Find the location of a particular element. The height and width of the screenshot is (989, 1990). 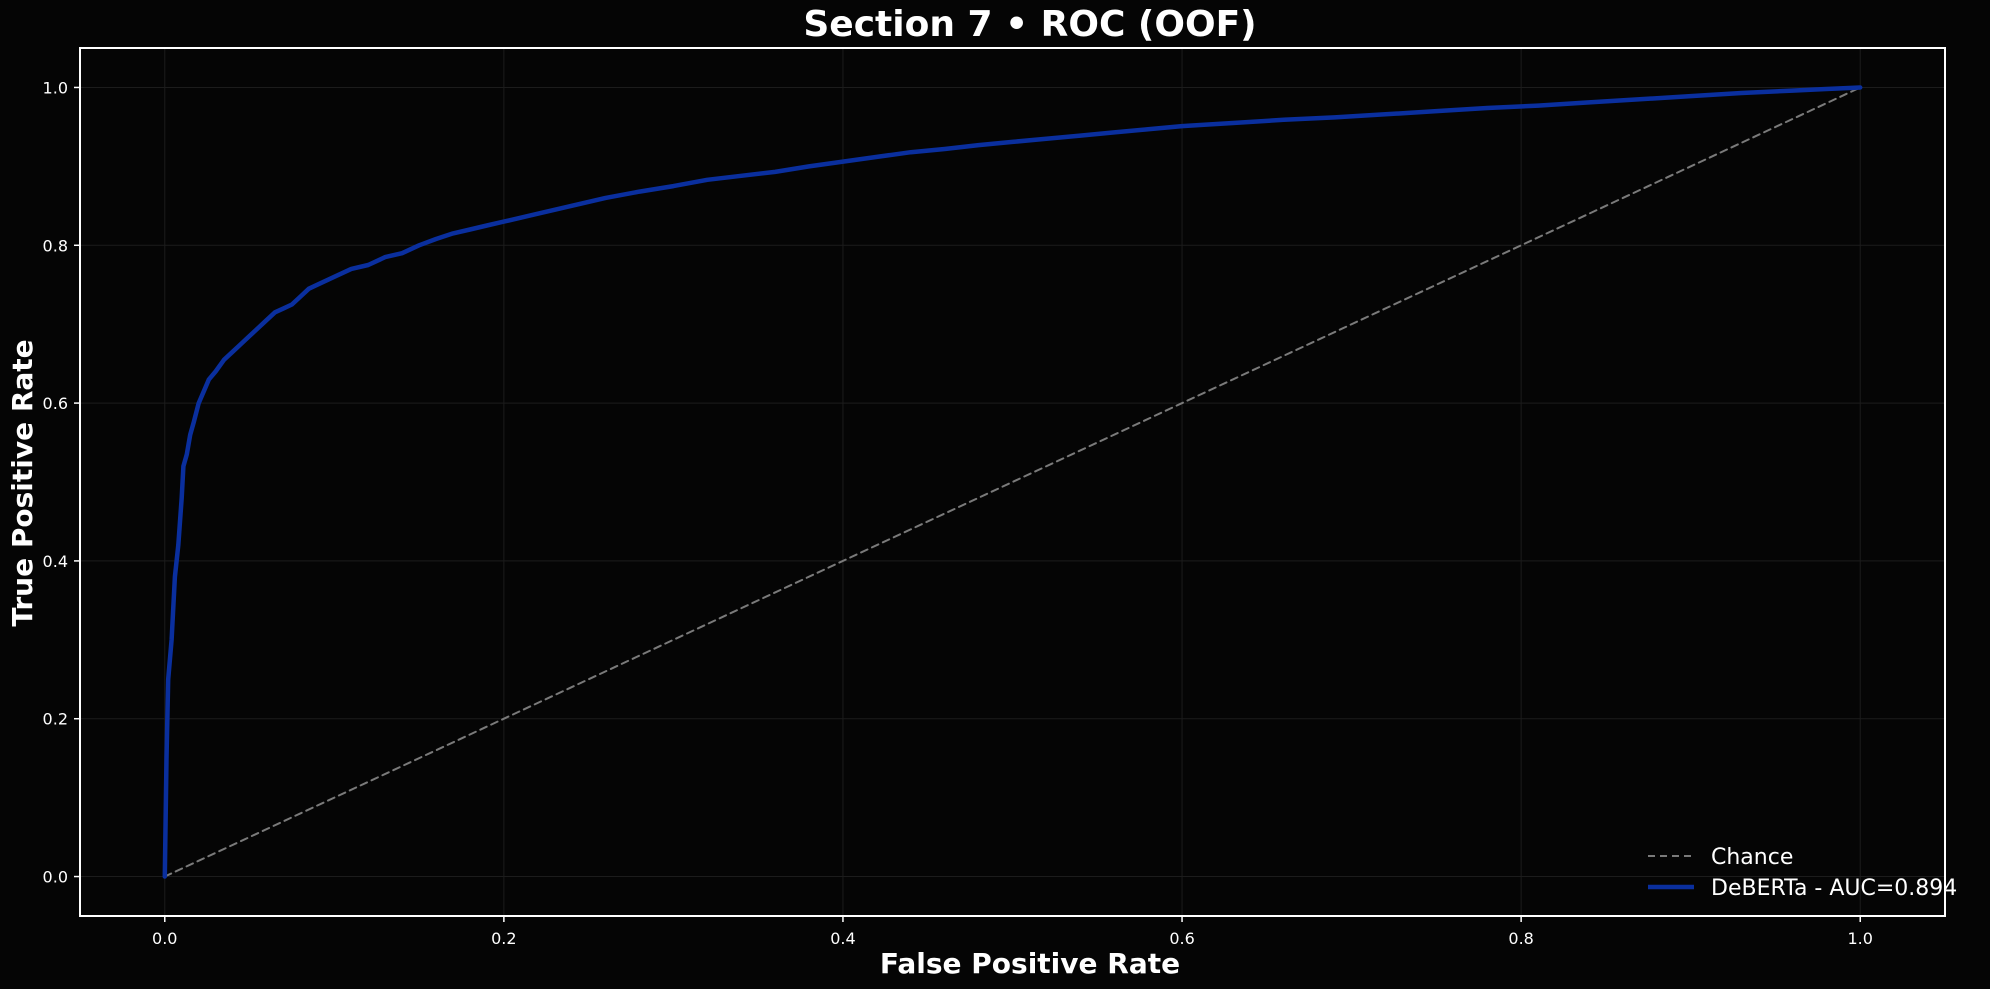

x-tick-label: 0.6 is located at coordinates (1181, 938).